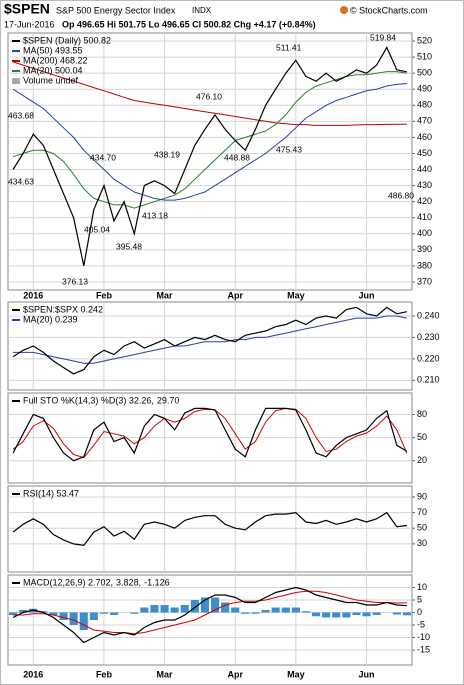 The height and width of the screenshot is (685, 464). I want to click on y-tick-label: 460, so click(424, 137).